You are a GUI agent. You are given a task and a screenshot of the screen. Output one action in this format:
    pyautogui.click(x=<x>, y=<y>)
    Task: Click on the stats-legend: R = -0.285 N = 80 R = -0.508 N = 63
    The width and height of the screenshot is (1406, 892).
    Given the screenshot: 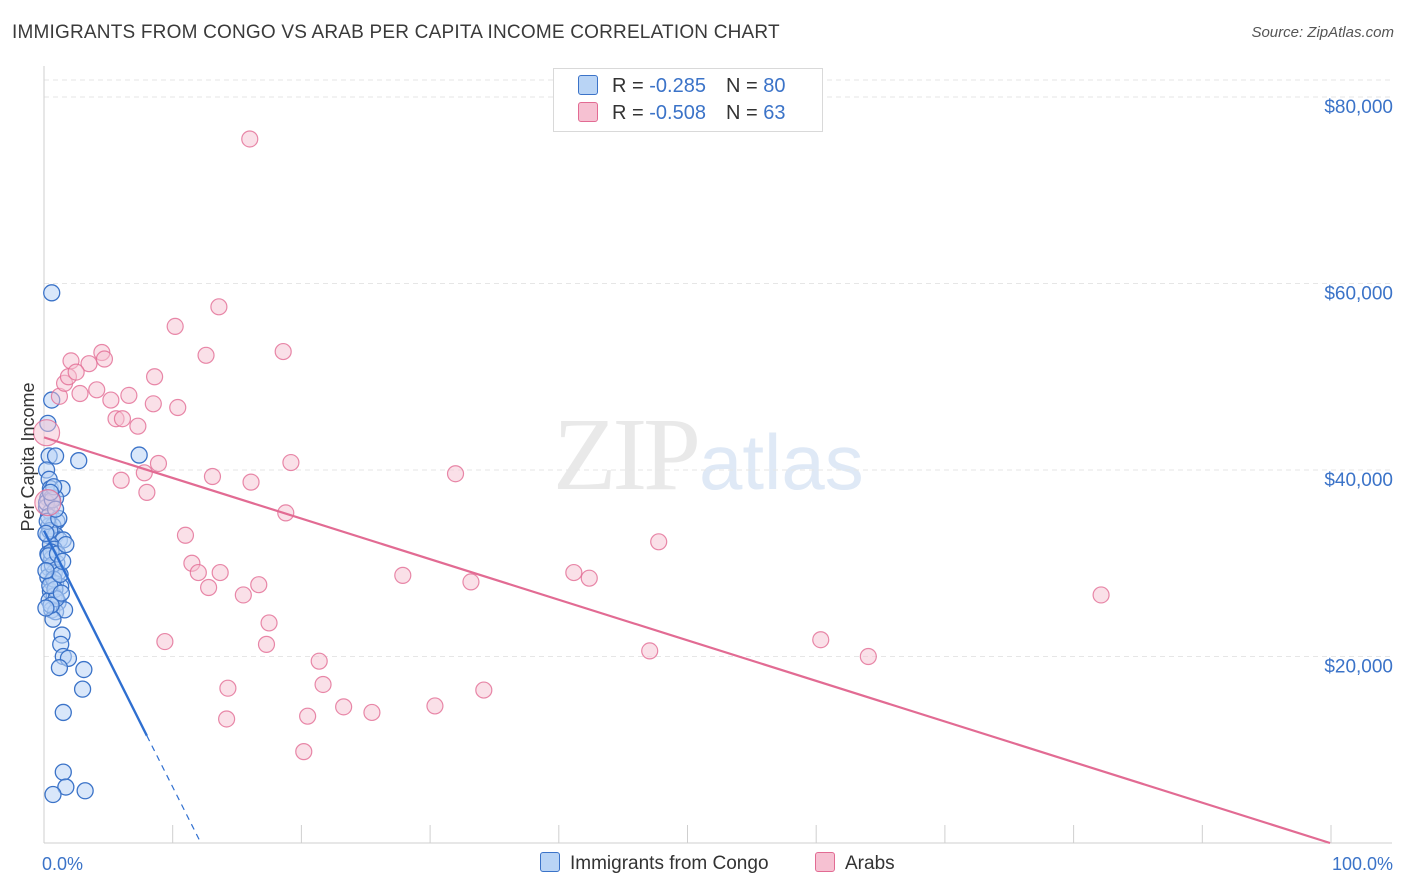 What is the action you would take?
    pyautogui.click(x=688, y=100)
    